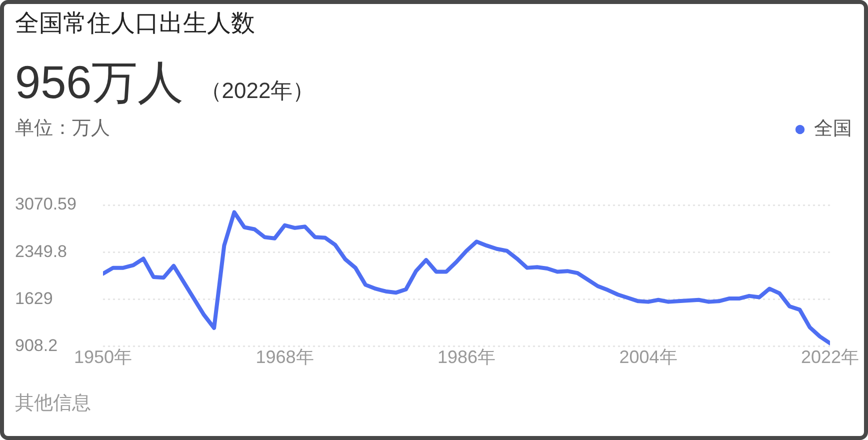  Describe the element at coordinates (34, 298) in the screenshot. I see `y-tick-label: 1629` at that location.